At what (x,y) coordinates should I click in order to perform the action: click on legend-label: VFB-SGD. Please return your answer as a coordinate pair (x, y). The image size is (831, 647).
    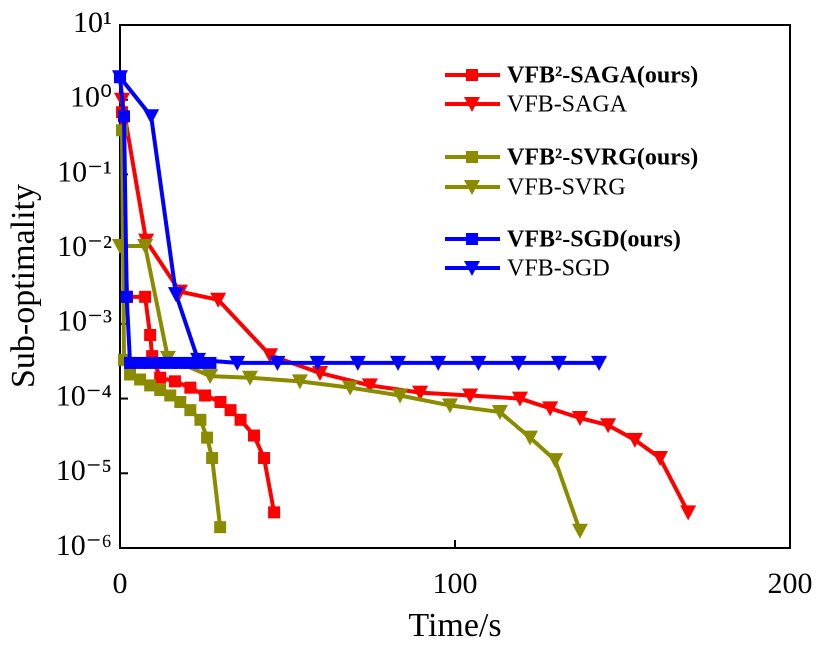
    Looking at the image, I should click on (558, 269).